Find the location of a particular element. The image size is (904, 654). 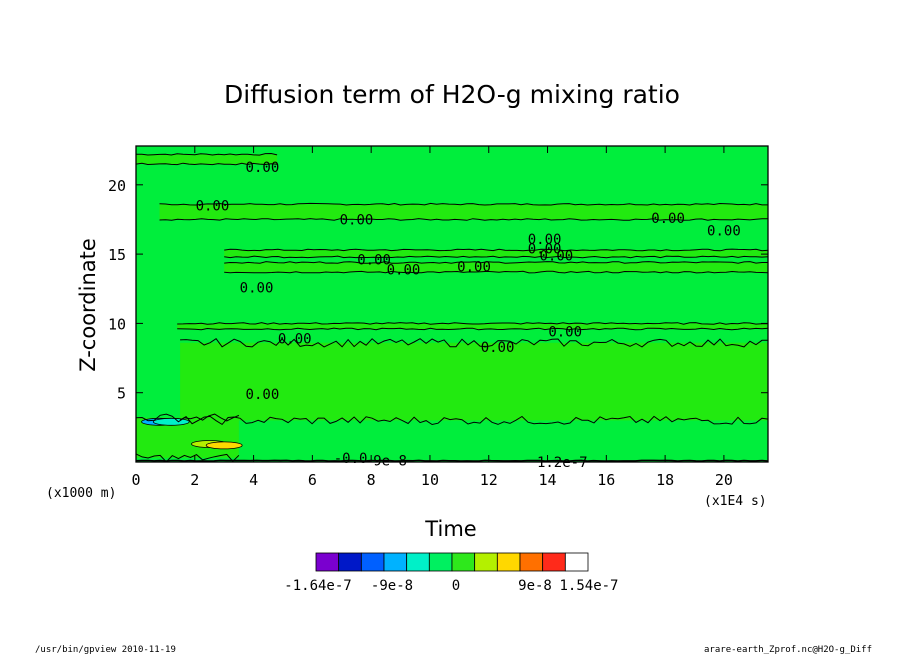

x-tick-label: 2 is located at coordinates (194, 480).